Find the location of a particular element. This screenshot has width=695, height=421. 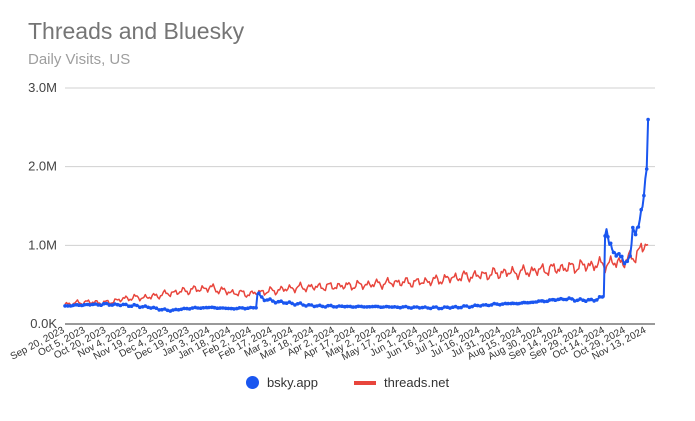

legend-item-threads: threads.net is located at coordinates (401, 382).